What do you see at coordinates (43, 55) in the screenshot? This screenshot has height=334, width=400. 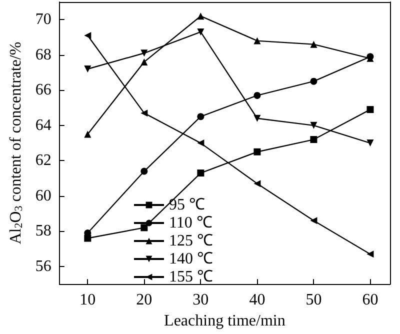 I see `y-tick-label: 68` at bounding box center [43, 55].